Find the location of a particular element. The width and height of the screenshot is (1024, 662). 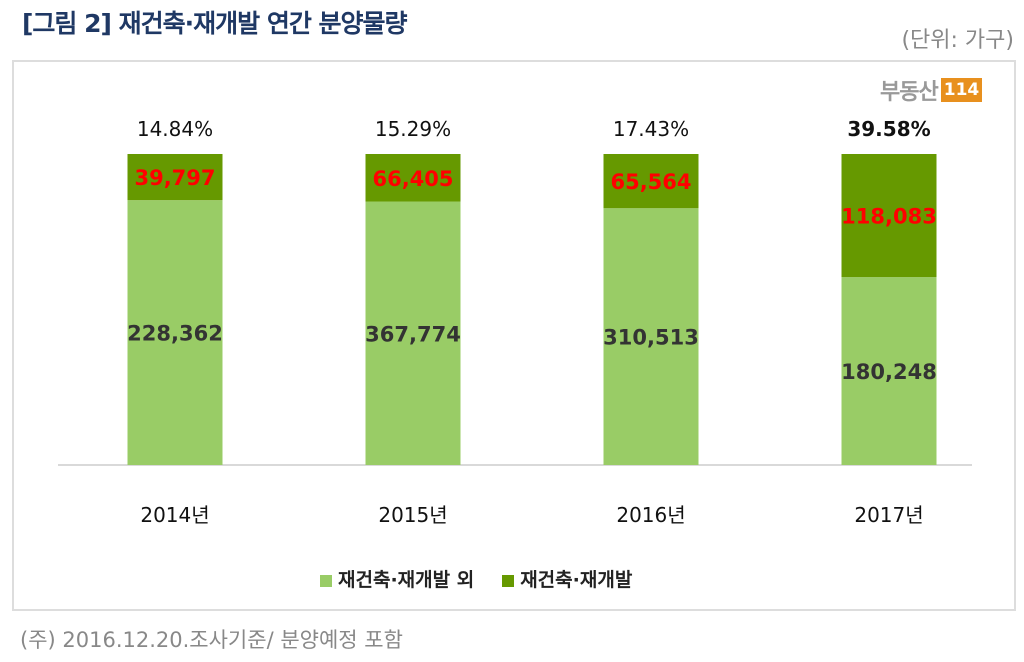

legend-item-redev: 재건축·재개발 is located at coordinates (567, 578).